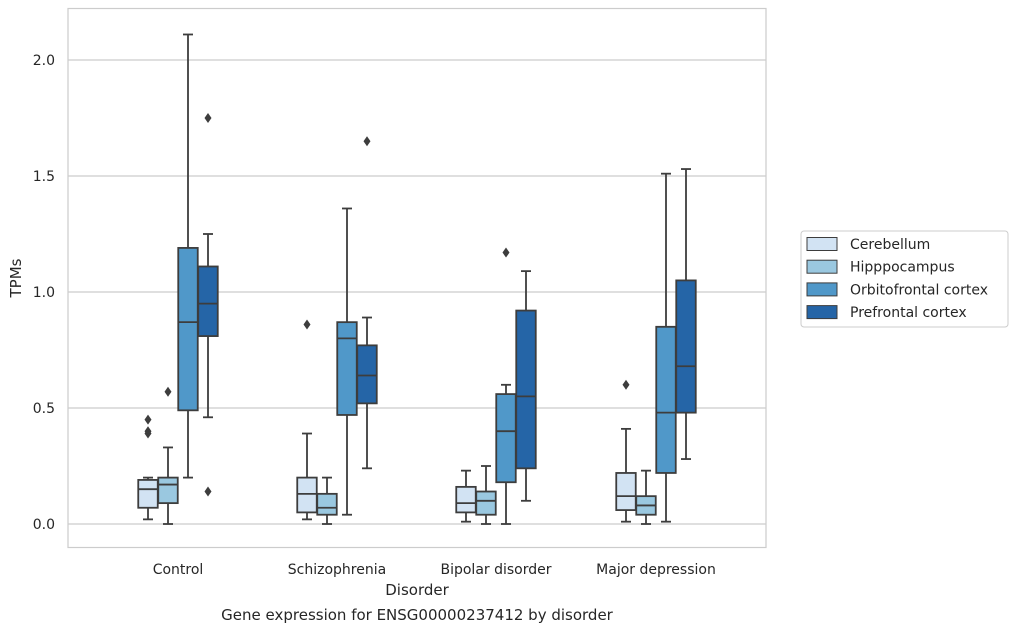  I want to click on y-tick-labels: 0.0 0.5 1.0 1.5 2.0, so click(44, 293).